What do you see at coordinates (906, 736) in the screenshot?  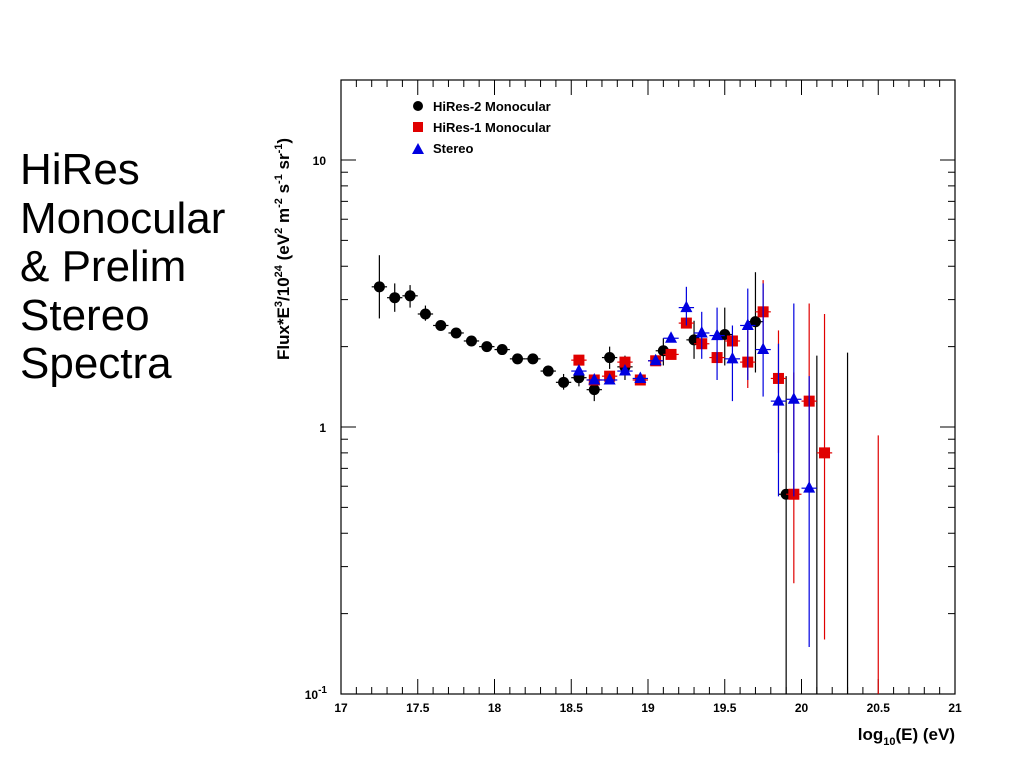 I see `x-axis-title: log10(E) (eV)` at bounding box center [906, 736].